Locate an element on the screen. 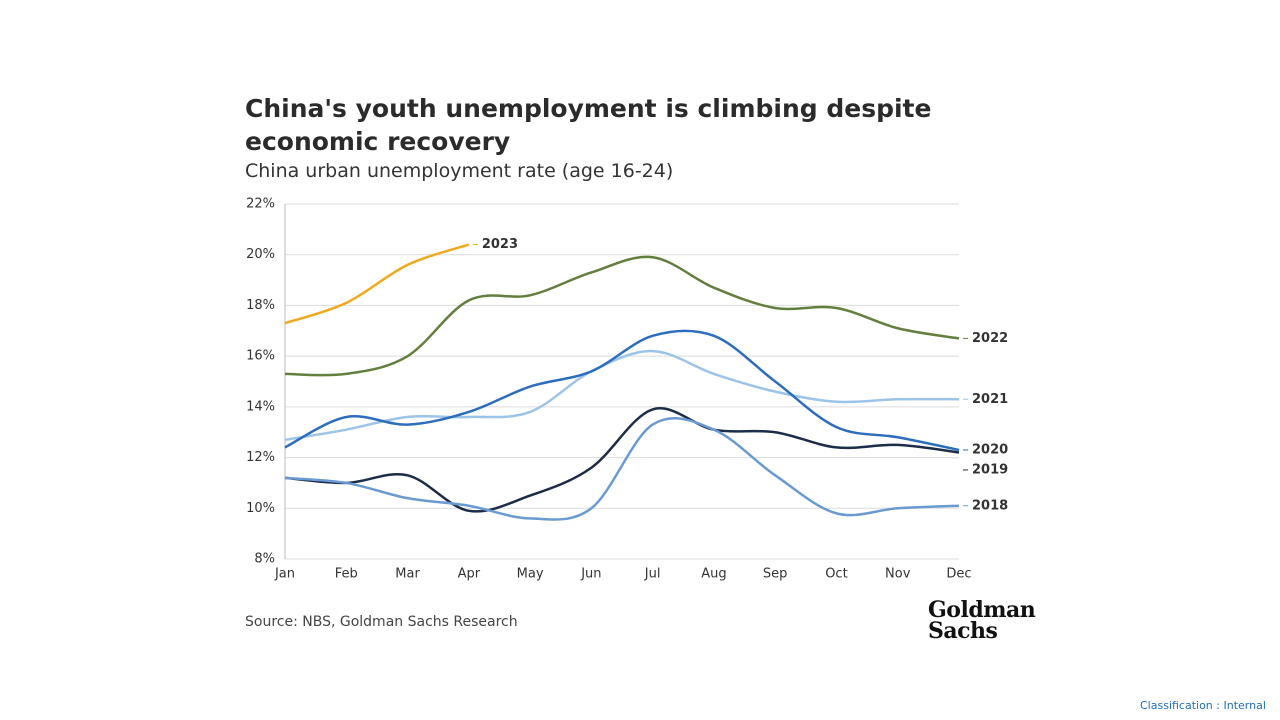 This screenshot has width=1280, height=720. logo-line: Sachs is located at coordinates (963, 631).